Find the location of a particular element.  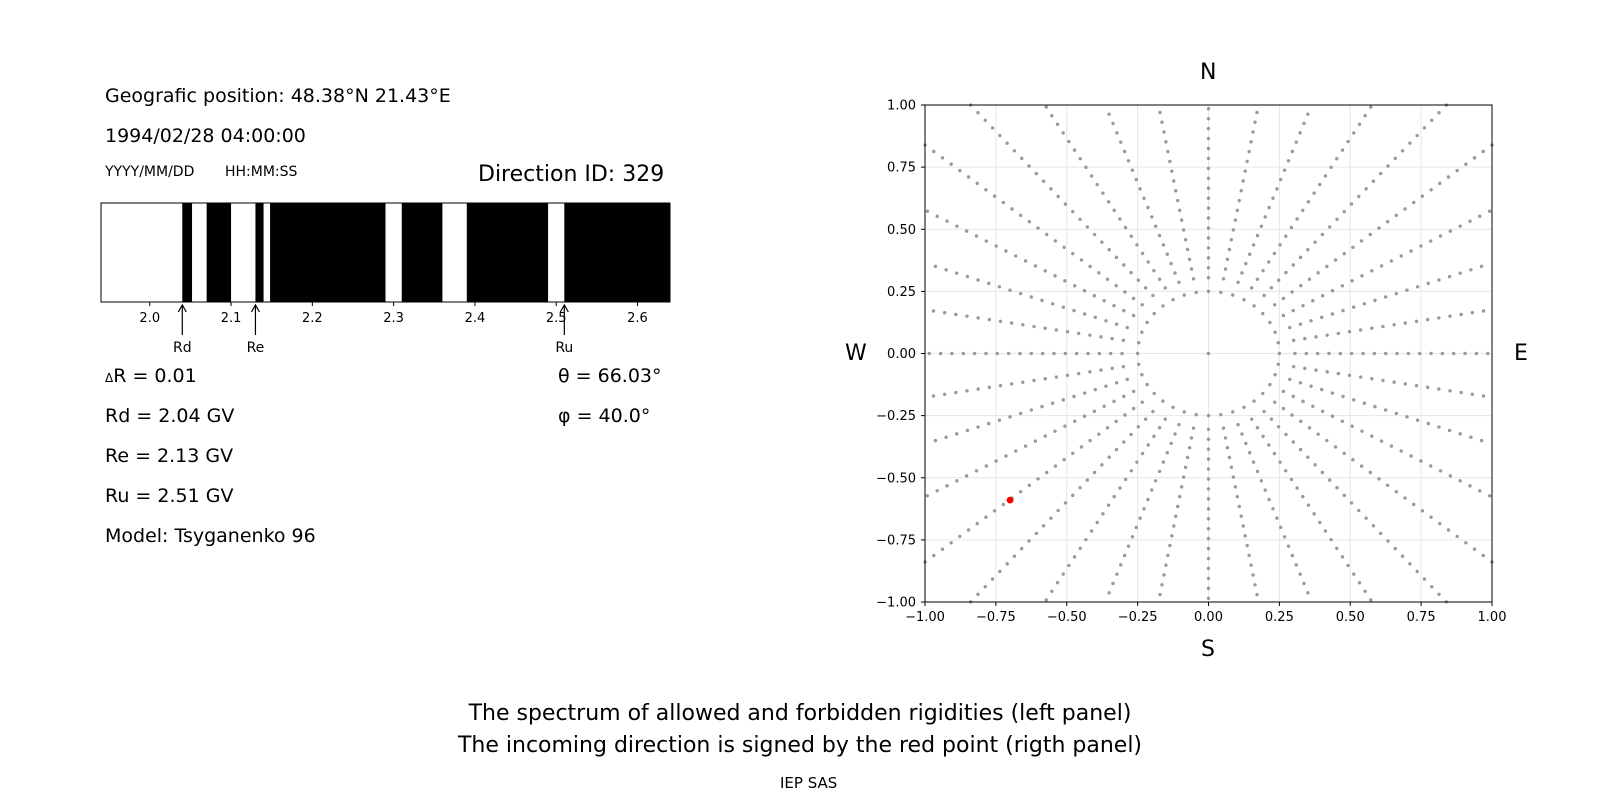

marker-label-rd: Rd is located at coordinates (182, 348).